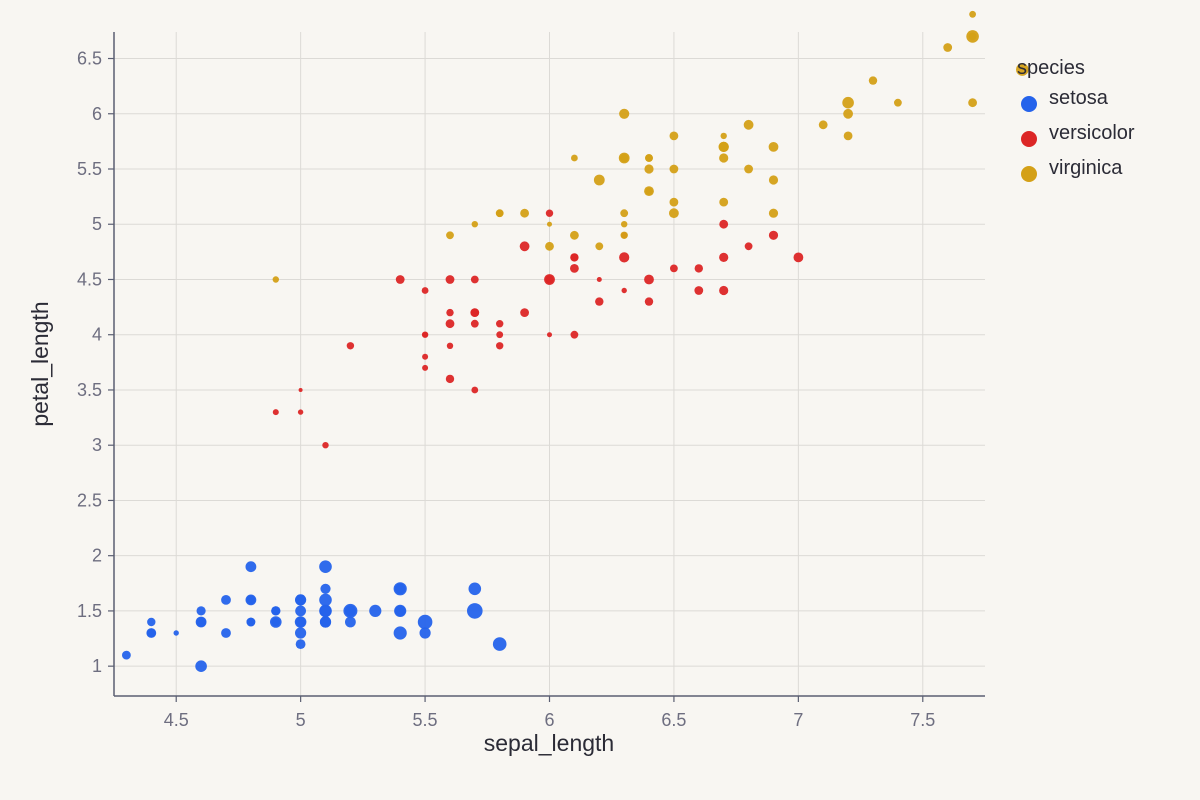 The width and height of the screenshot is (1200, 800). I want to click on x-tick-label: 4.5, so click(176, 720).